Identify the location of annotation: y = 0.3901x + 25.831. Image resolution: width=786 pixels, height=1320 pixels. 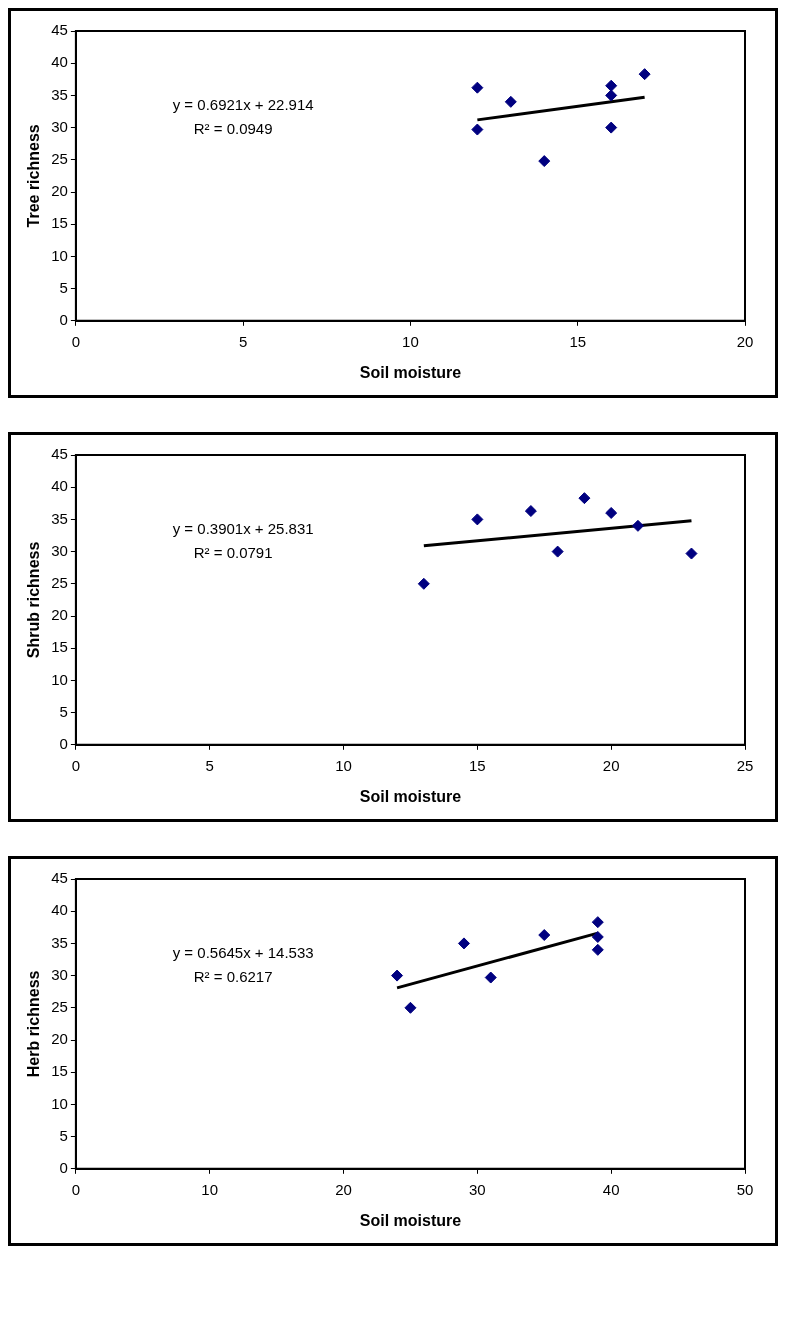
(243, 529).